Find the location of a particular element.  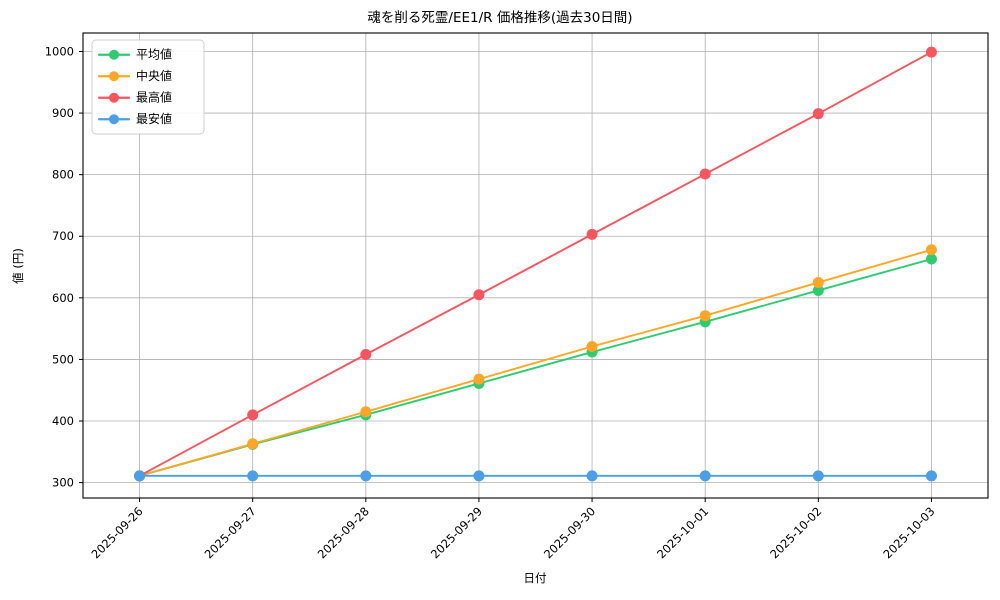

y-tick-label: 900 is located at coordinates (63, 113).